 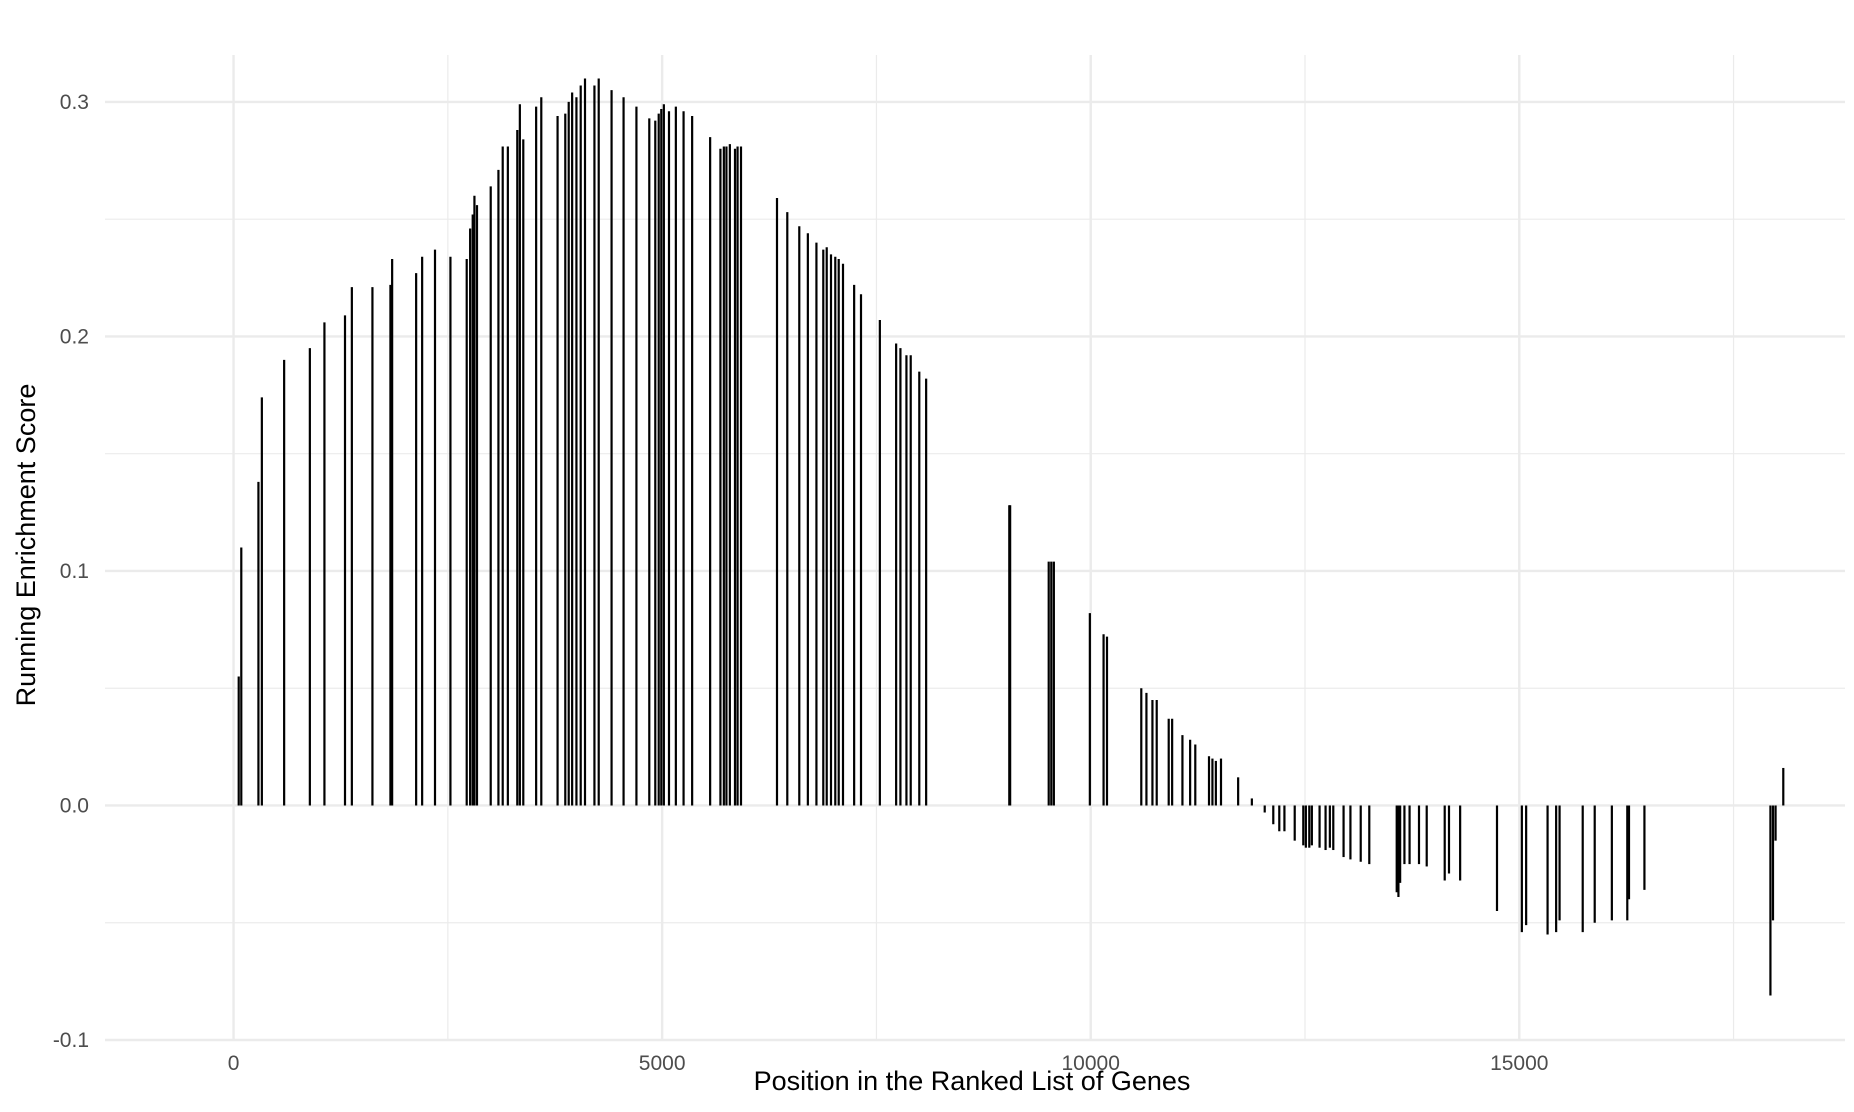 What do you see at coordinates (662, 1063) in the screenshot?
I see `x-tick-label: 5000` at bounding box center [662, 1063].